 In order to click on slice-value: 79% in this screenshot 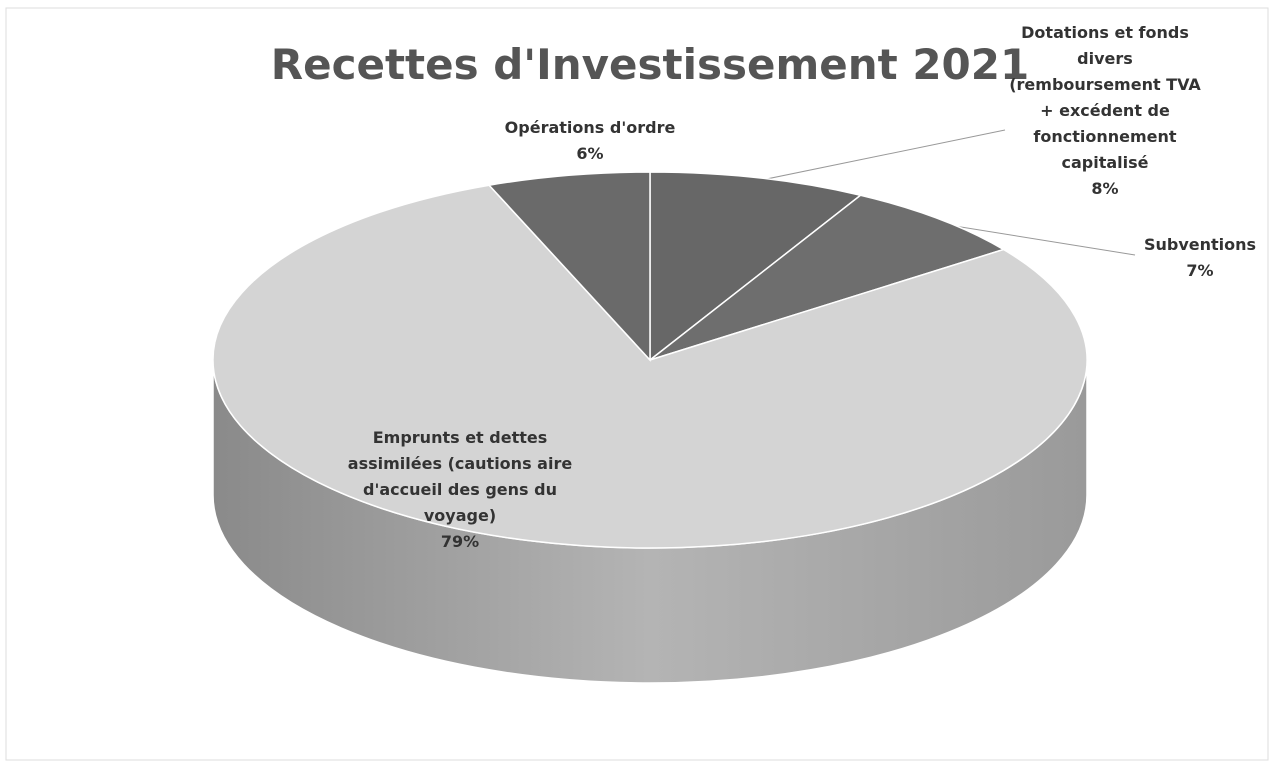, I will do `click(460, 541)`.